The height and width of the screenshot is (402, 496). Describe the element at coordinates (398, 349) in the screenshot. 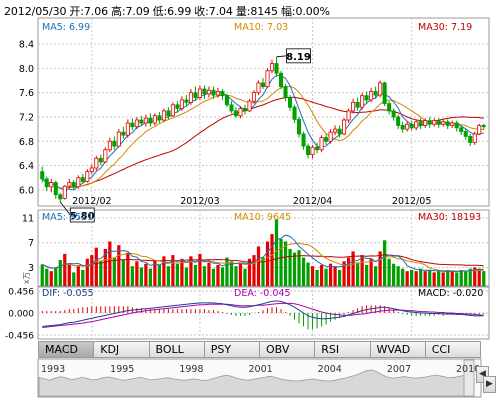

I see `tab-wvad: WVAD` at that location.